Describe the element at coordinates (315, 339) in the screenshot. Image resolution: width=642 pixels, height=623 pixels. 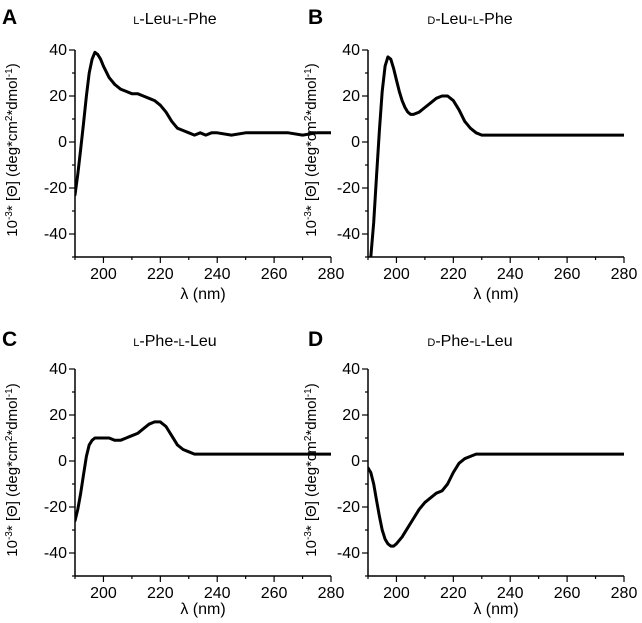
I see `panel-letter: D` at that location.